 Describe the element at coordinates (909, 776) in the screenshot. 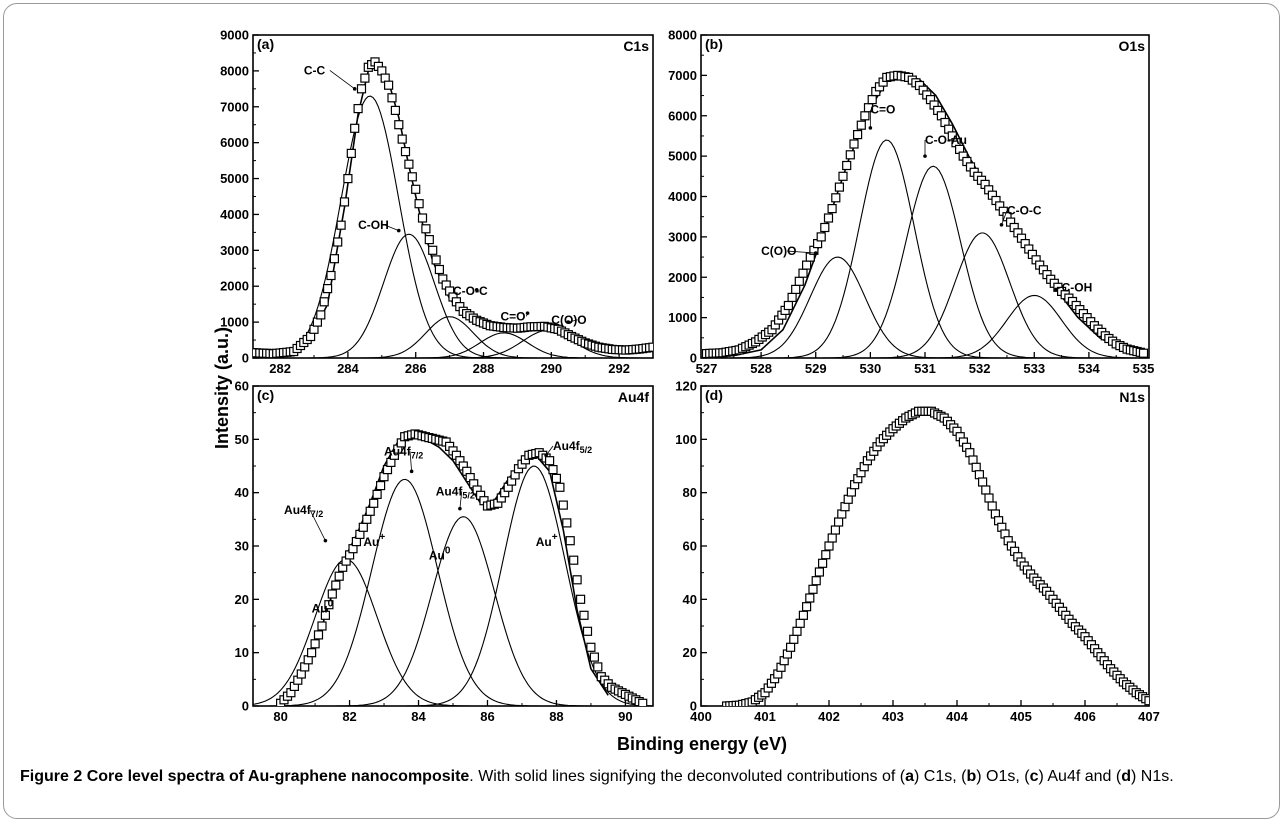

I see `caption-panel-a: a` at that location.